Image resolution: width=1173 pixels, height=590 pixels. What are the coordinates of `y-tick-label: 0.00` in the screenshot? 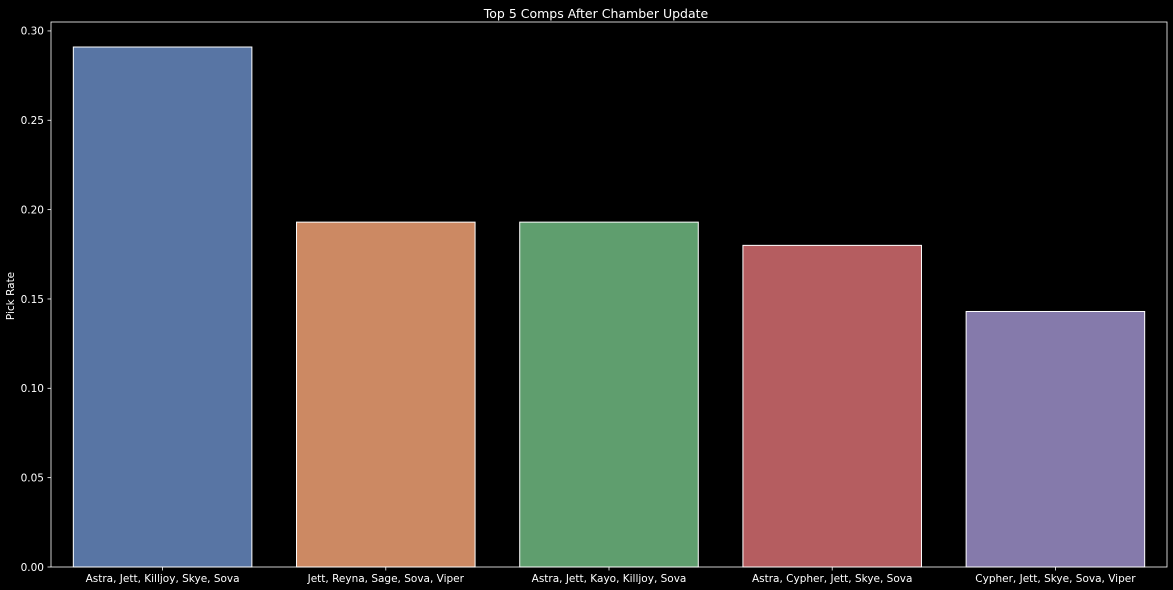 It's located at (32, 568).